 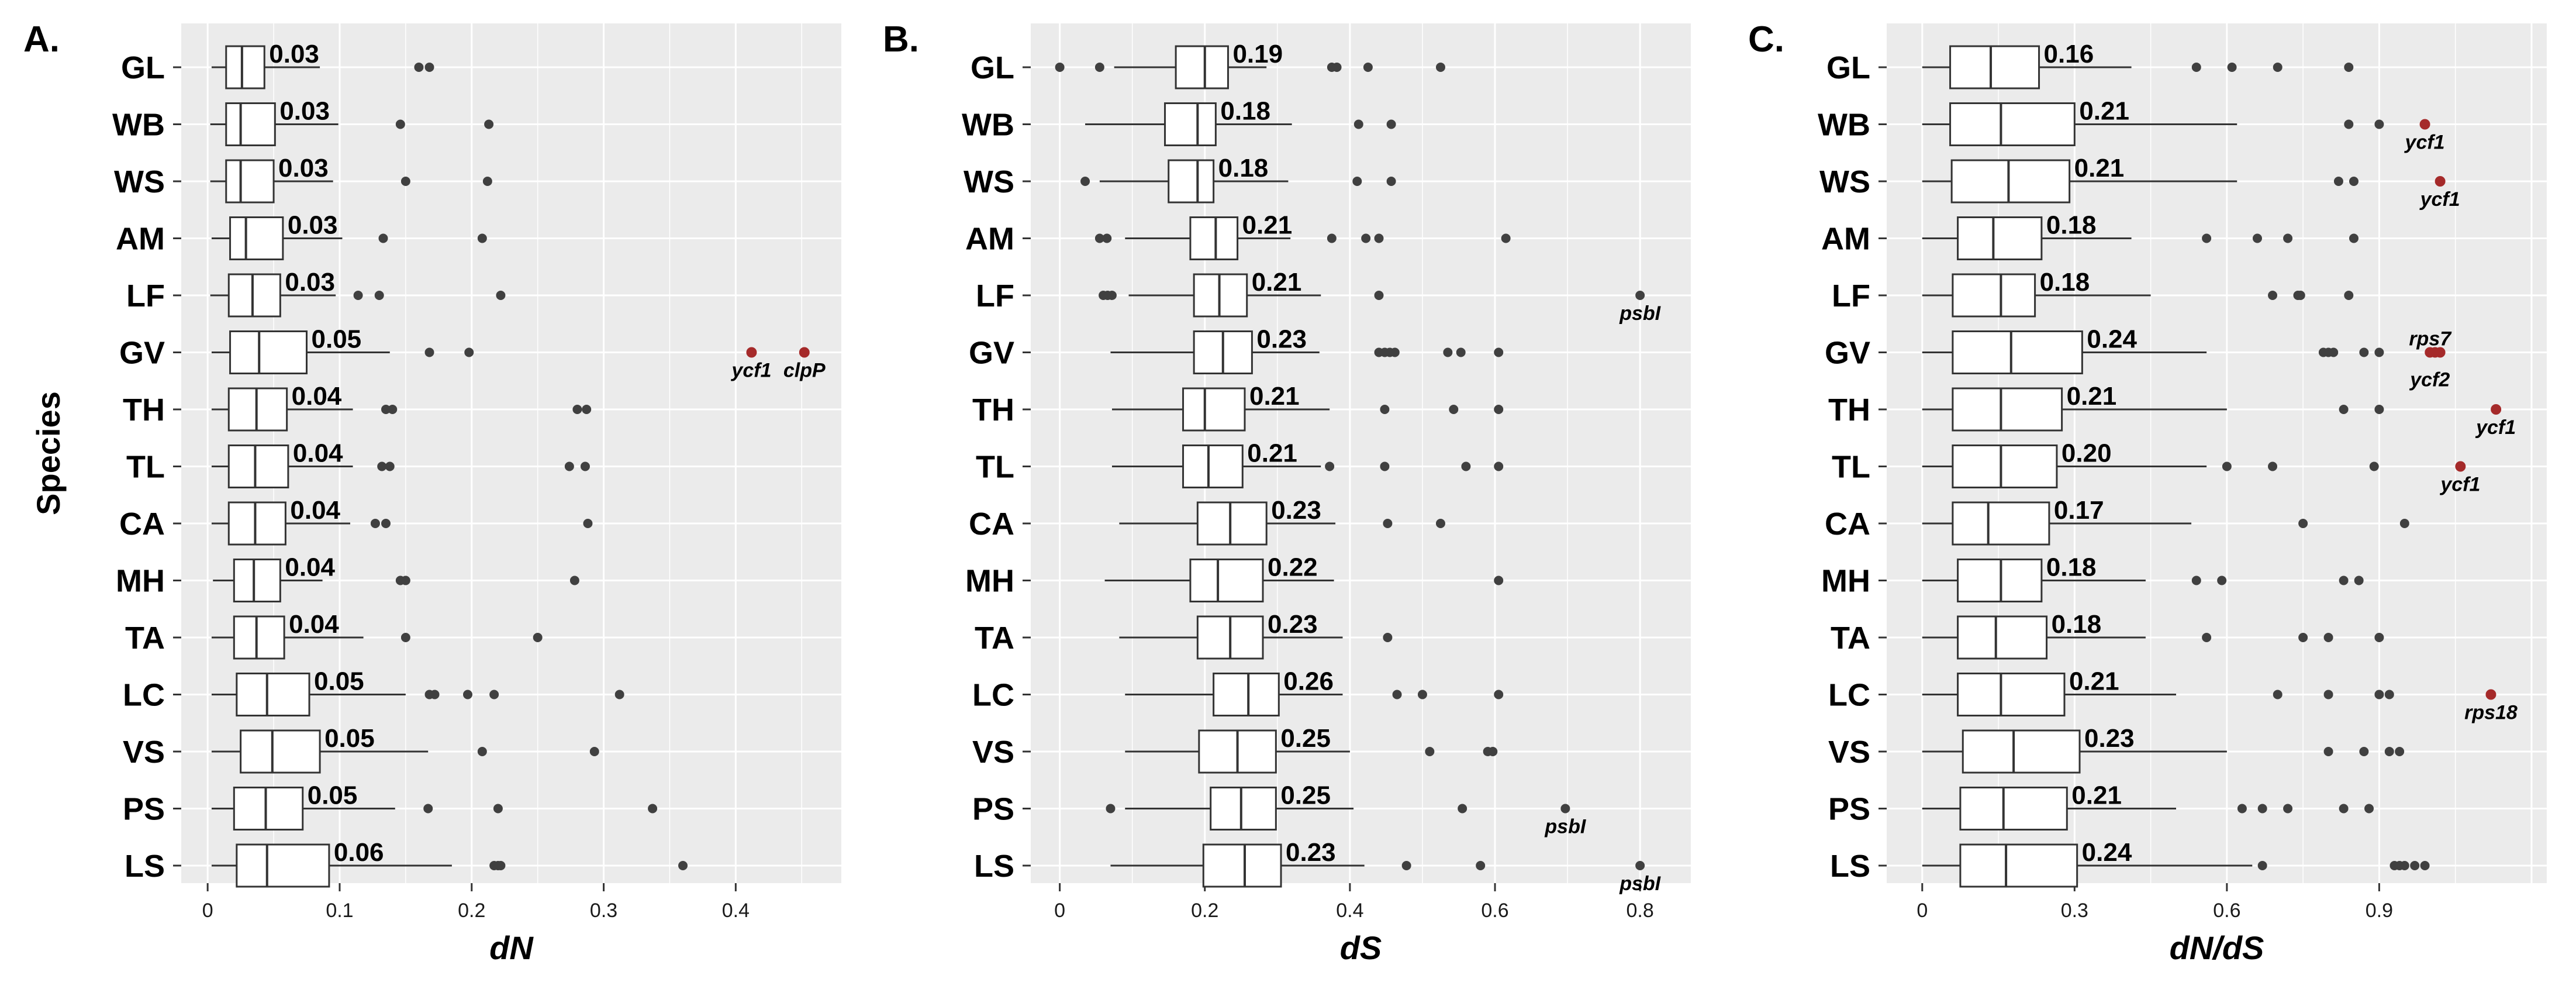 I want to click on value-label: 0.23, so click(x=1281, y=339).